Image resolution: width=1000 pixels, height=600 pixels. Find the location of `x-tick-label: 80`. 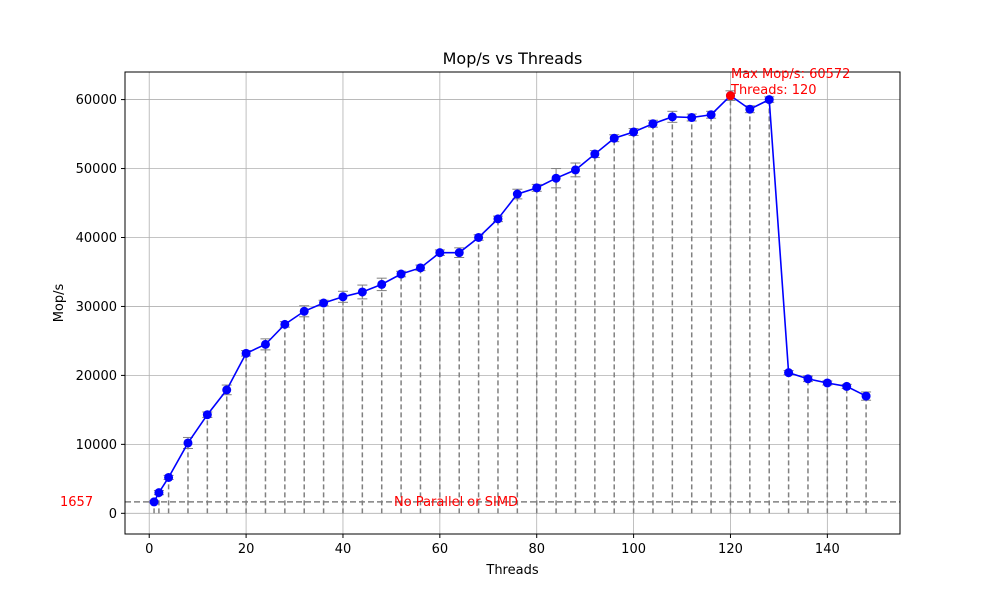

x-tick-label: 80 is located at coordinates (536, 549).